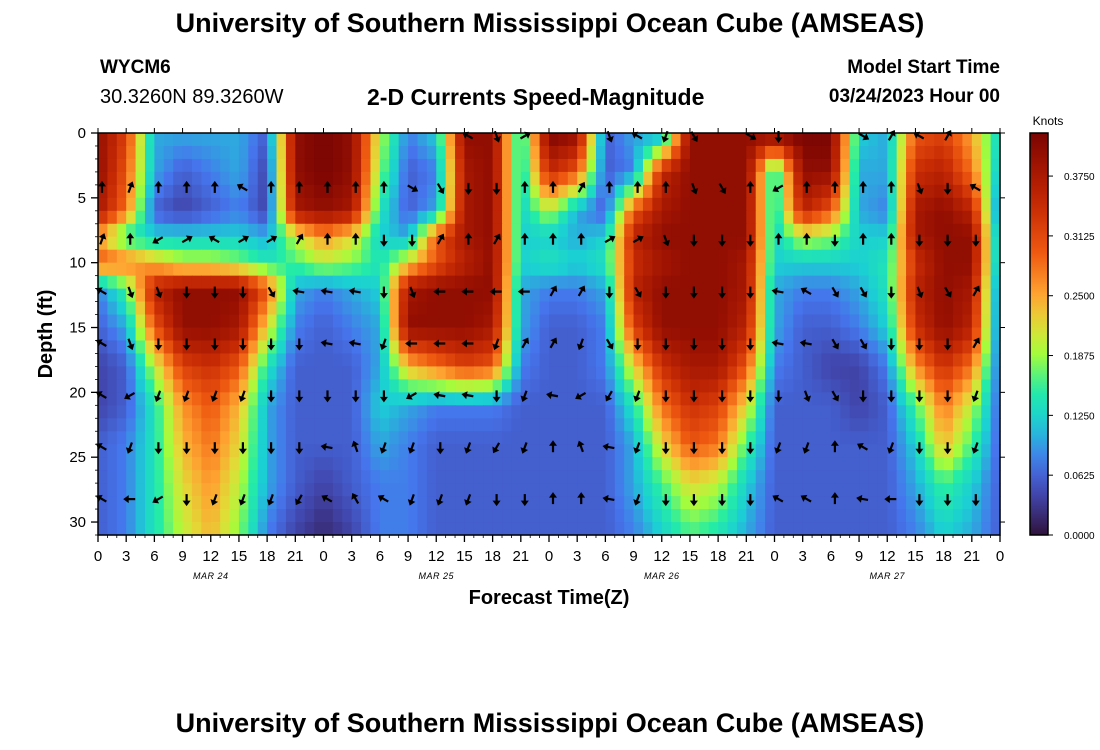  What do you see at coordinates (887, 556) in the screenshot?
I see `x-tick-label: 12` at bounding box center [887, 556].